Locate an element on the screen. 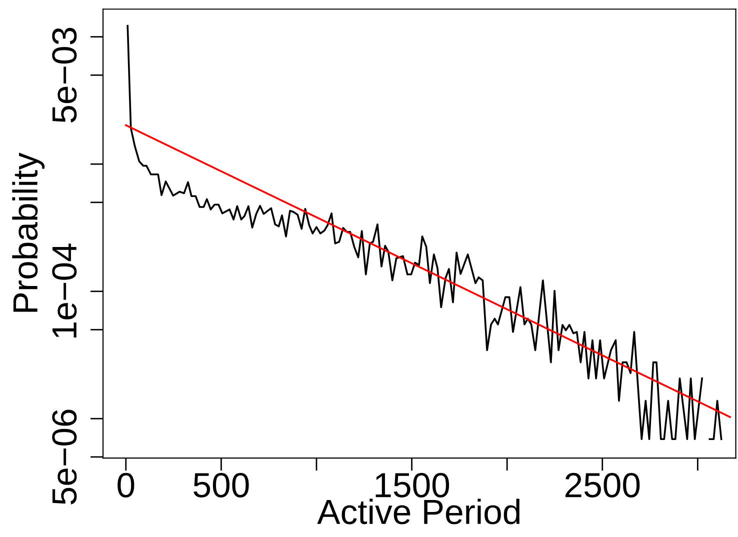  y-tick-label: 5e−03 is located at coordinates (64, 75).